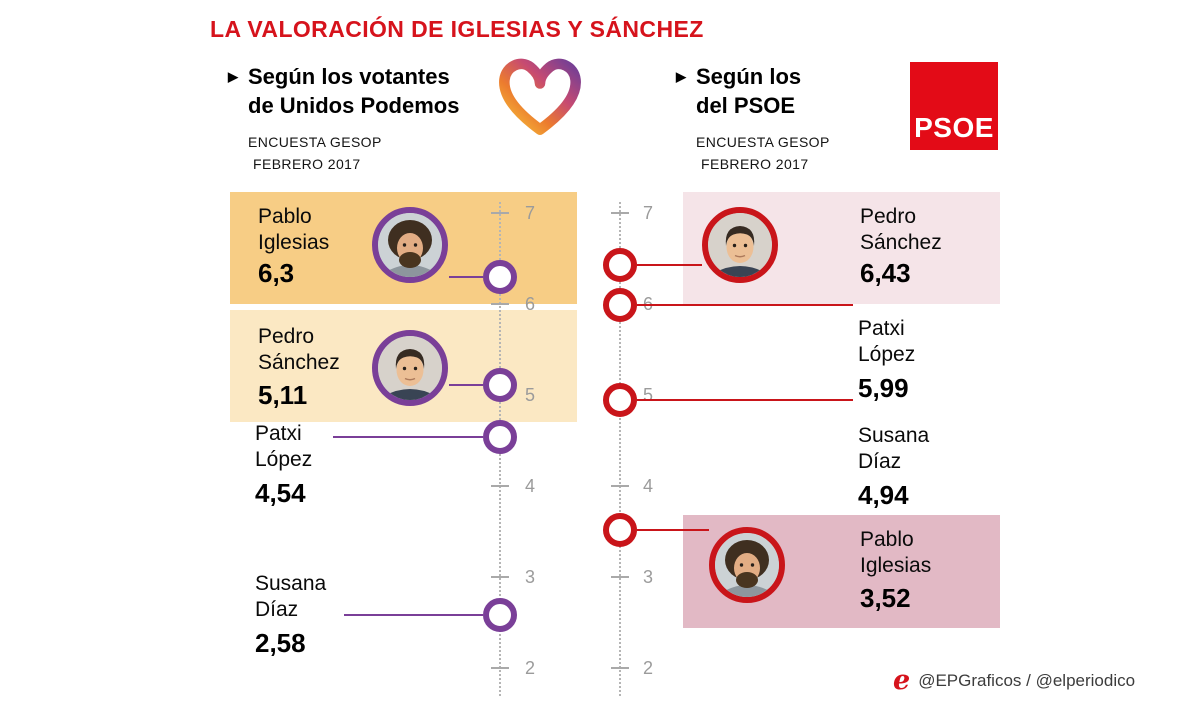 The width and height of the screenshot is (1200, 703). What do you see at coordinates (954, 106) in the screenshot?
I see `psoe-logo: PSOE` at bounding box center [954, 106].